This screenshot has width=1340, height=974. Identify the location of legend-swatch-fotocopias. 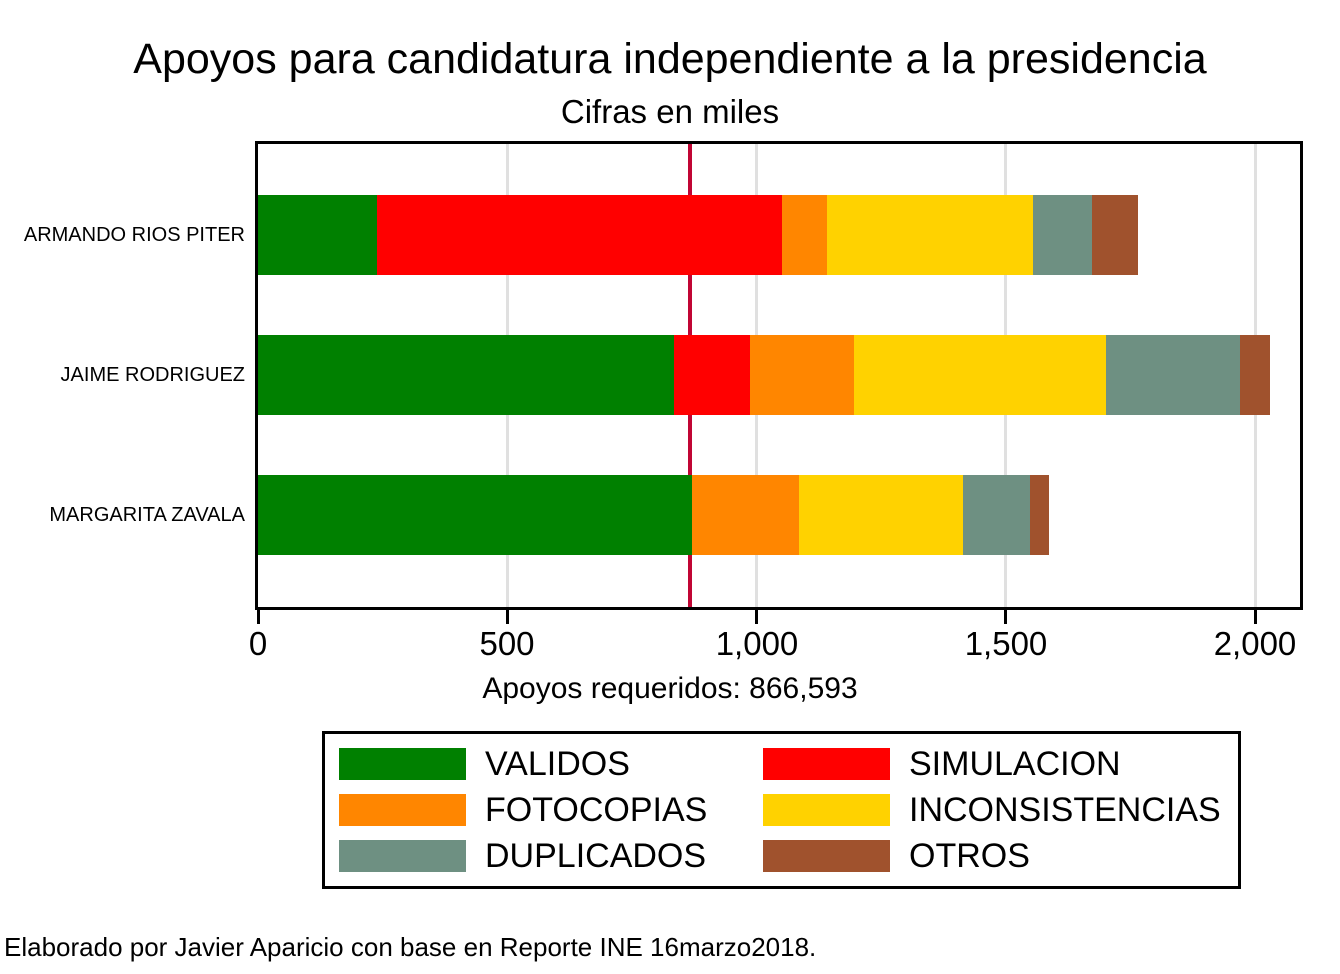
(402, 810).